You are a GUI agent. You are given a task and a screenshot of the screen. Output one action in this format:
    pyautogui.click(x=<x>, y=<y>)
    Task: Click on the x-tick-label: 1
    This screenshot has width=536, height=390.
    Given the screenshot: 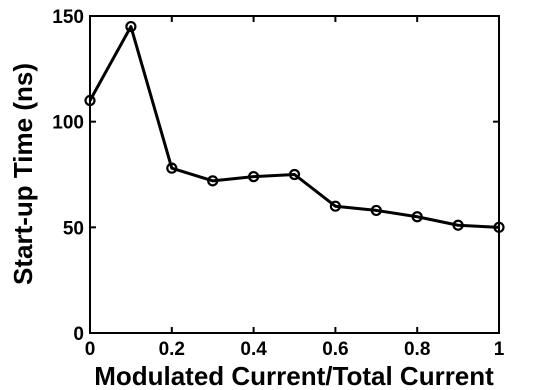 What is the action you would take?
    pyautogui.click(x=499, y=349)
    